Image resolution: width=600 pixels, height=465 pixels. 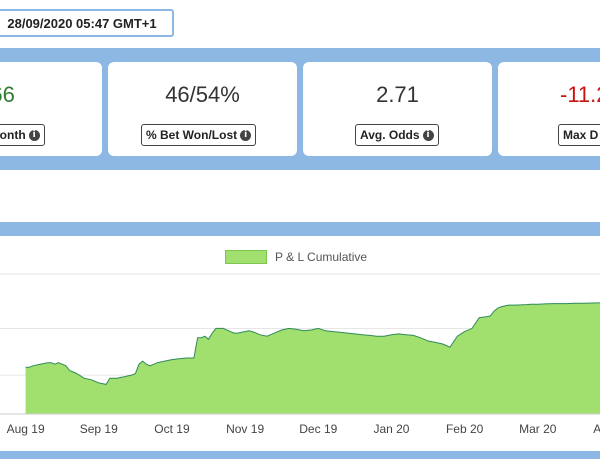 I want to click on stat-label-text: % Bet Won/Lost, so click(x=192, y=135).